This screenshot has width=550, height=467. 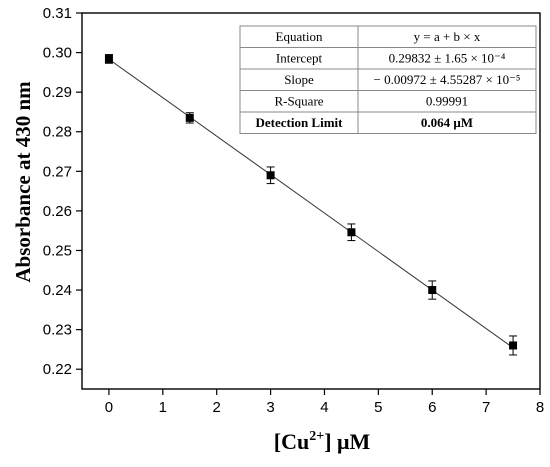 I want to click on x-tick-label-7: 7, so click(x=486, y=407).